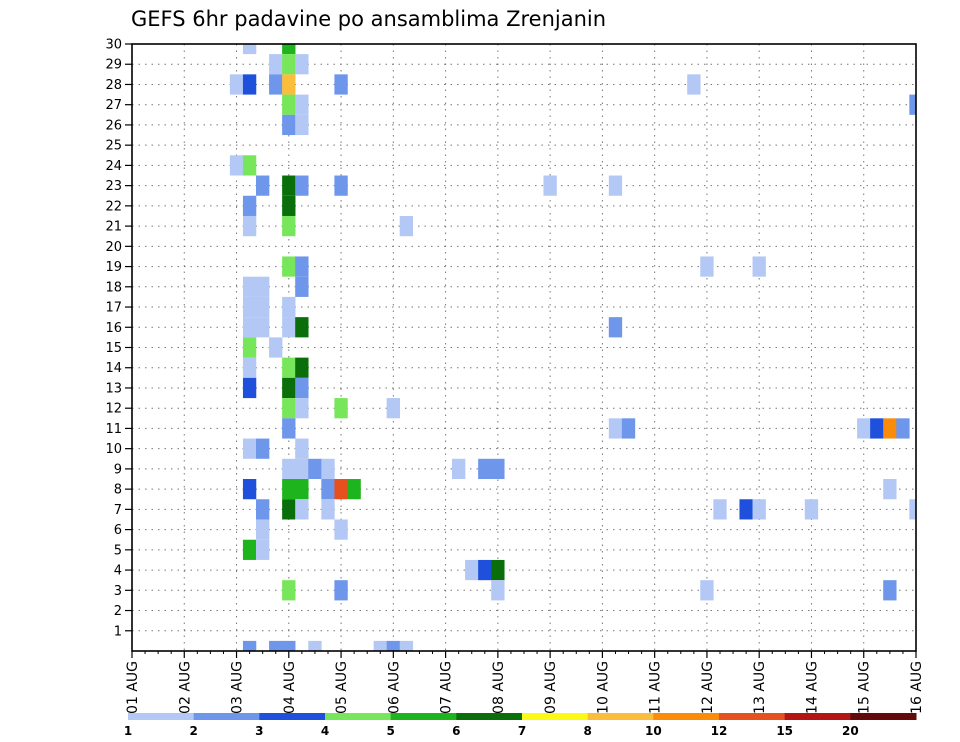  What do you see at coordinates (113, 227) in the screenshot?
I see `y-tick-label: 21` at bounding box center [113, 227].